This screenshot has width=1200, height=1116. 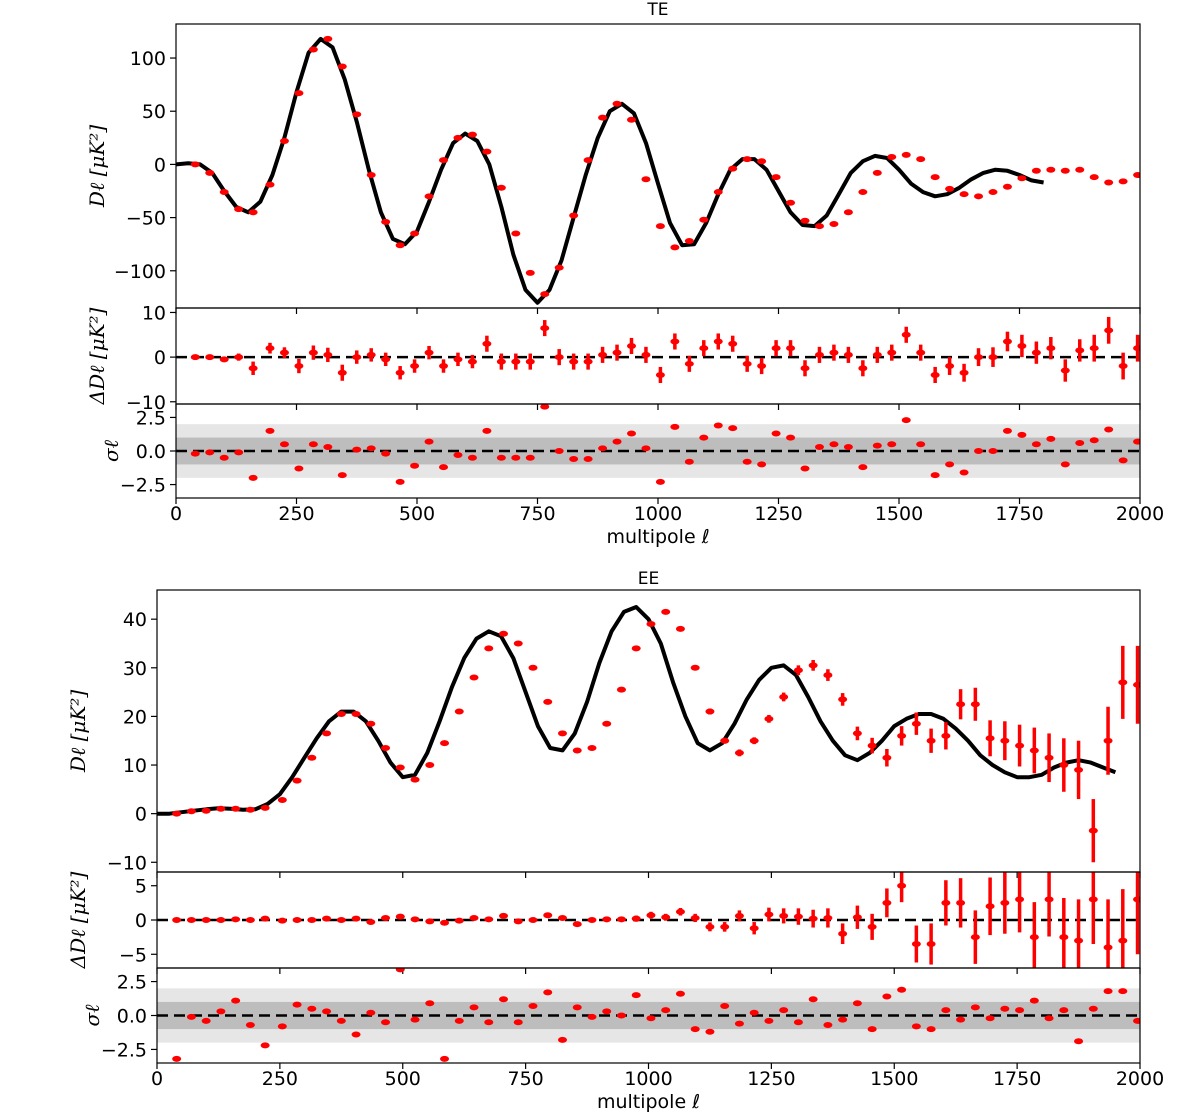 What do you see at coordinates (403, 1079) in the screenshot?
I see `x-tick-label: 500` at bounding box center [403, 1079].